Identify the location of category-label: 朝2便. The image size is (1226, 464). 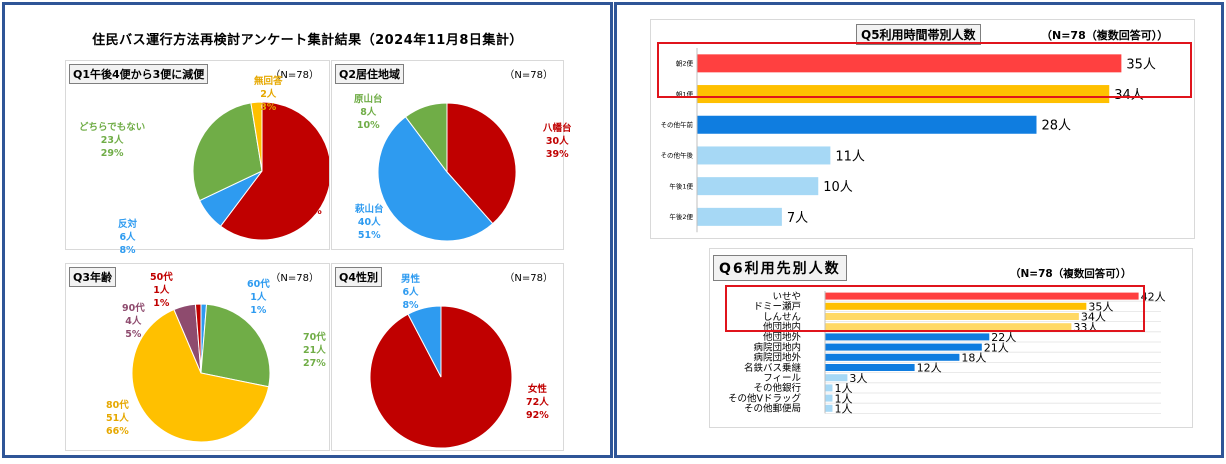
(685, 63).